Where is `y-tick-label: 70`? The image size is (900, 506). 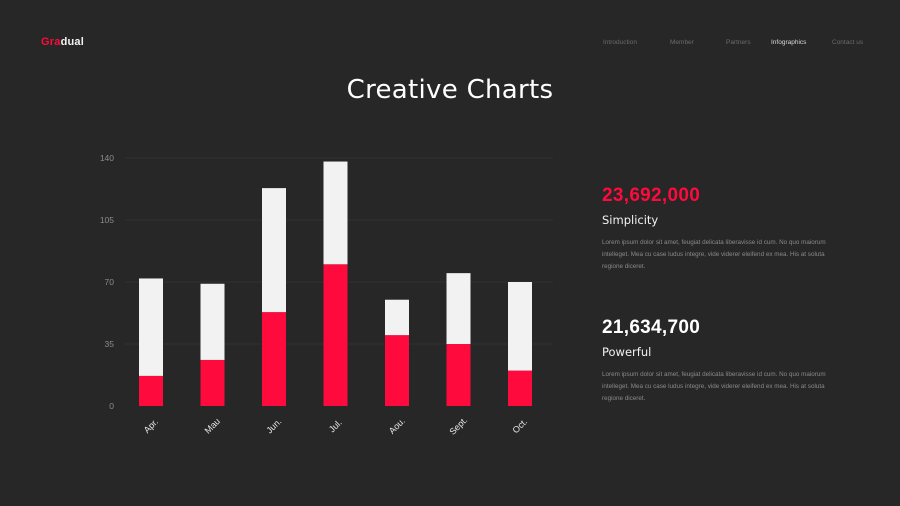 y-tick-label: 70 is located at coordinates (110, 282).